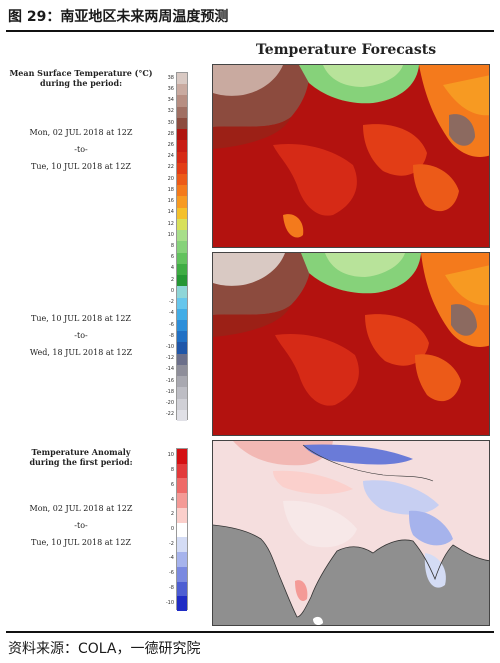  What do you see at coordinates (104, 649) in the screenshot?
I see `figure-source: 资料来源：COLA，一德研究院` at bounding box center [104, 649].